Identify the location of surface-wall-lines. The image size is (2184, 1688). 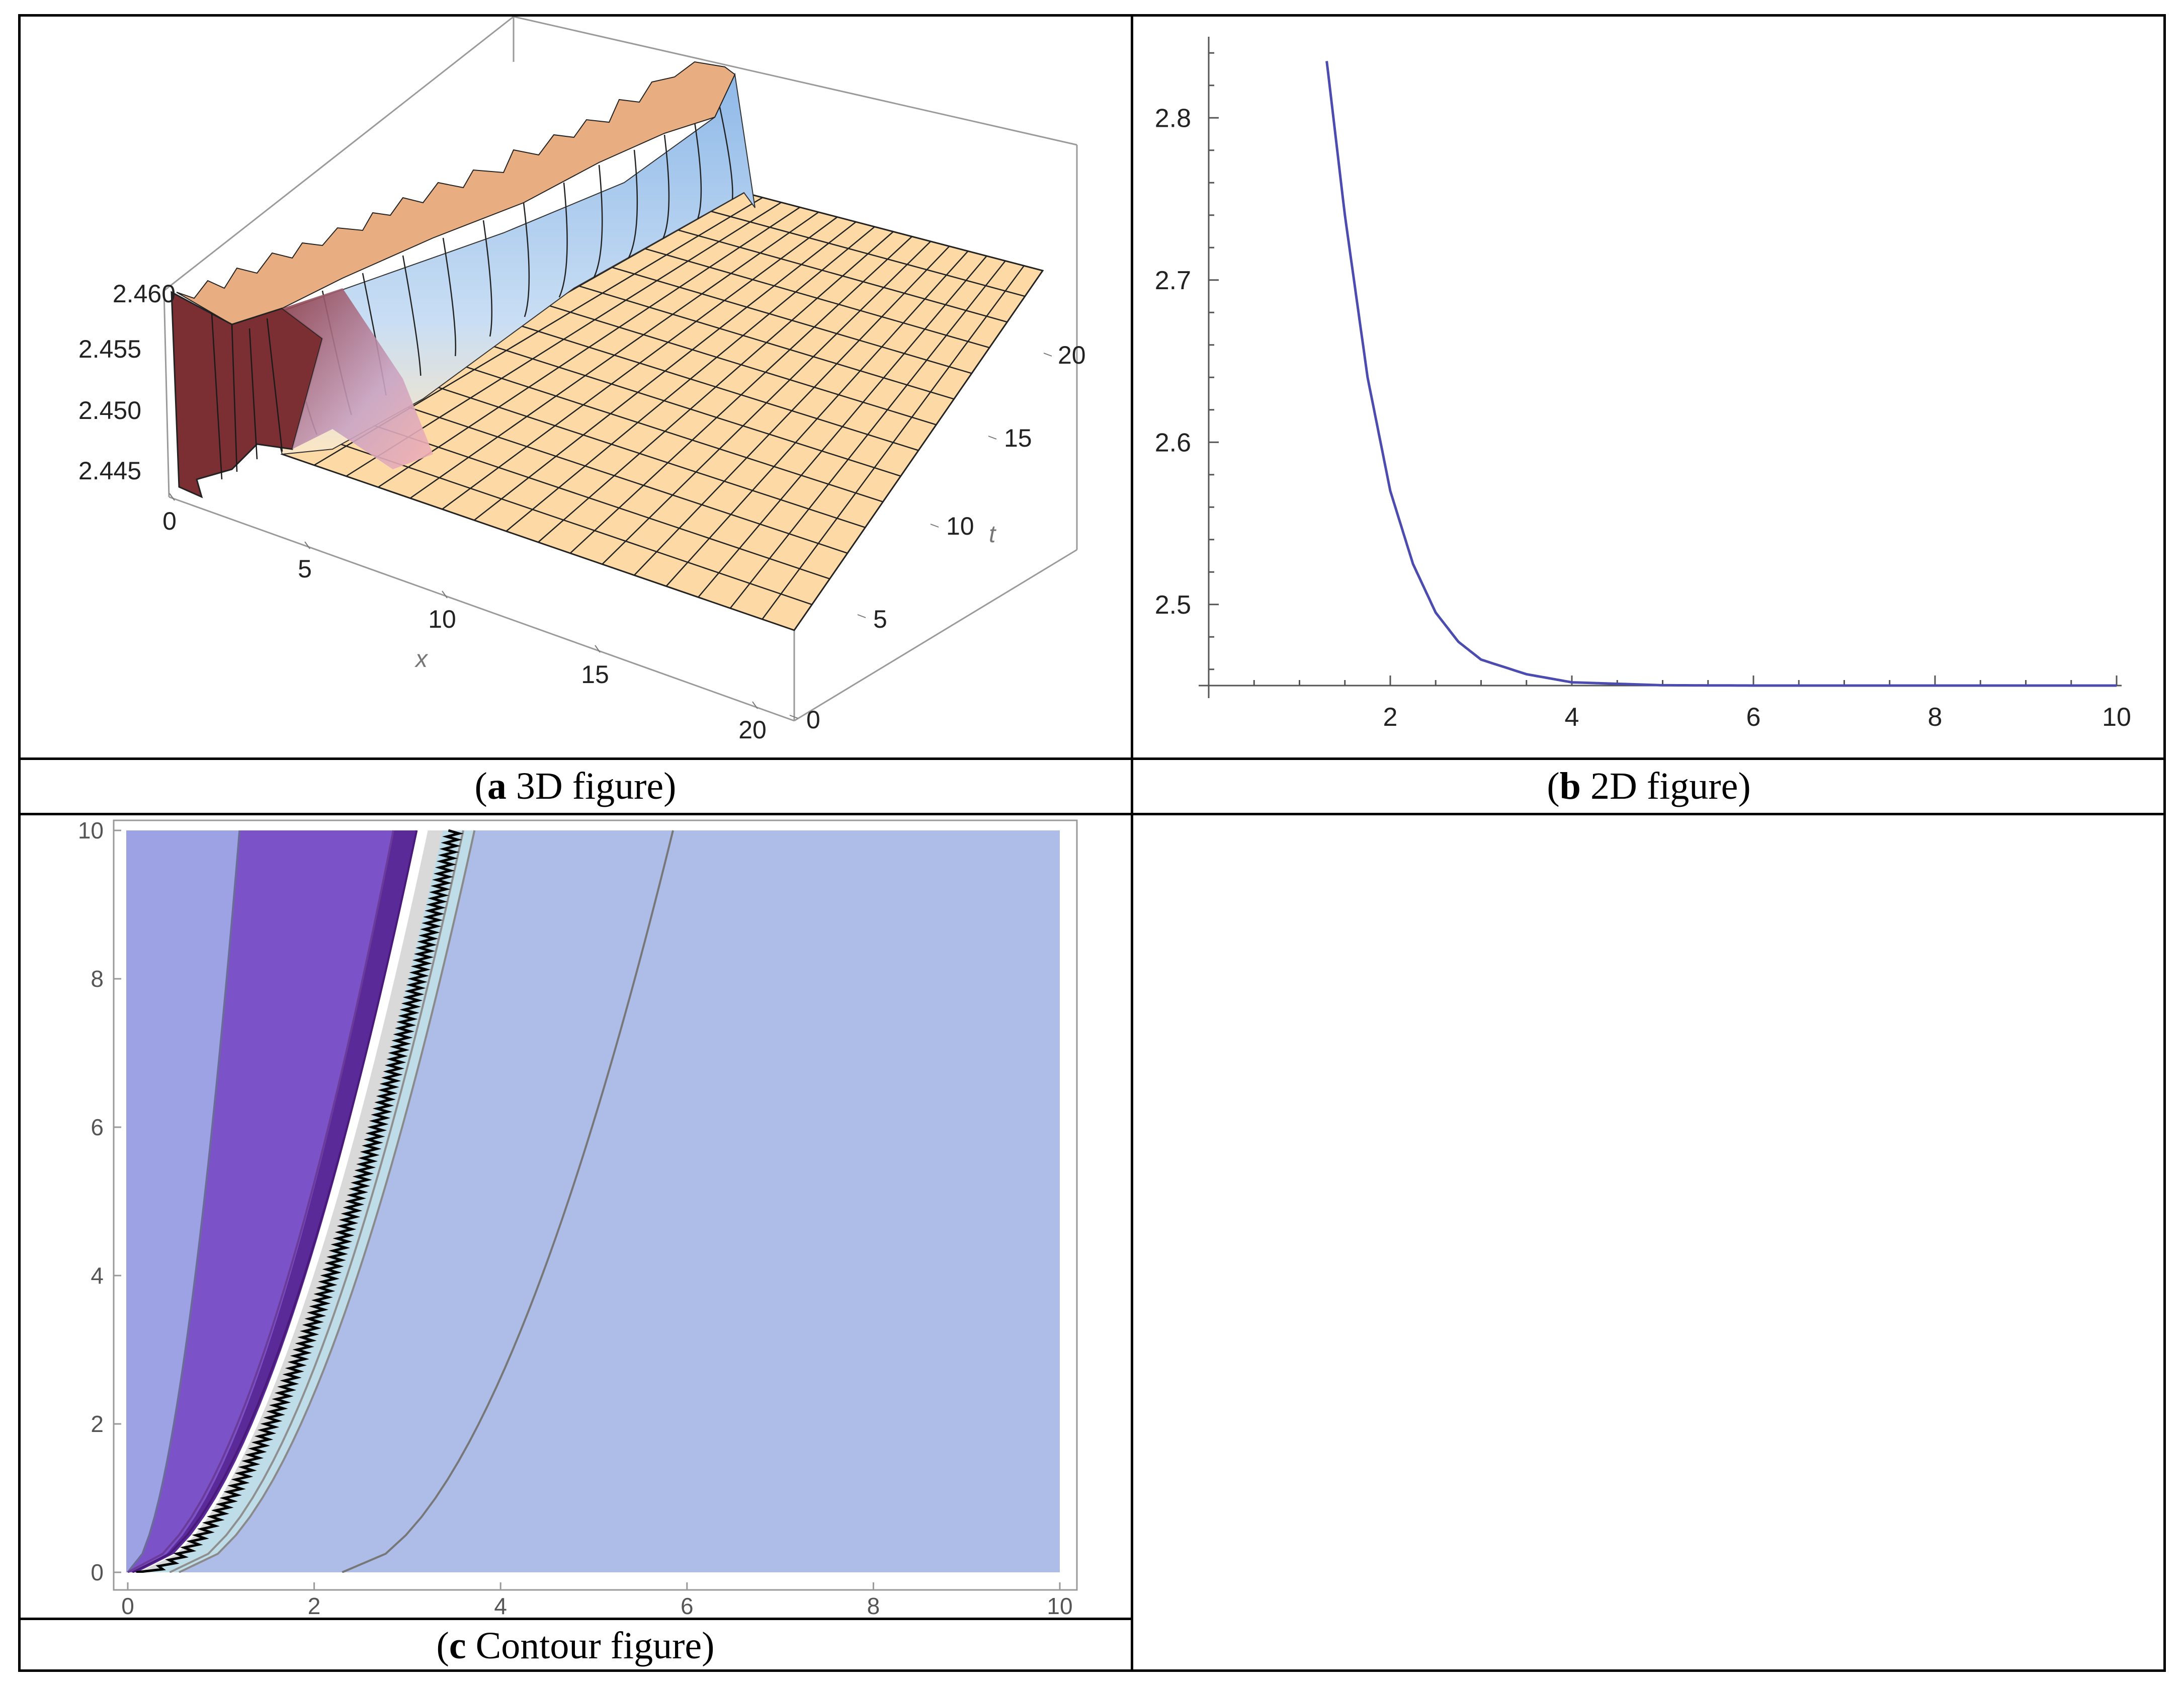
(247, 397).